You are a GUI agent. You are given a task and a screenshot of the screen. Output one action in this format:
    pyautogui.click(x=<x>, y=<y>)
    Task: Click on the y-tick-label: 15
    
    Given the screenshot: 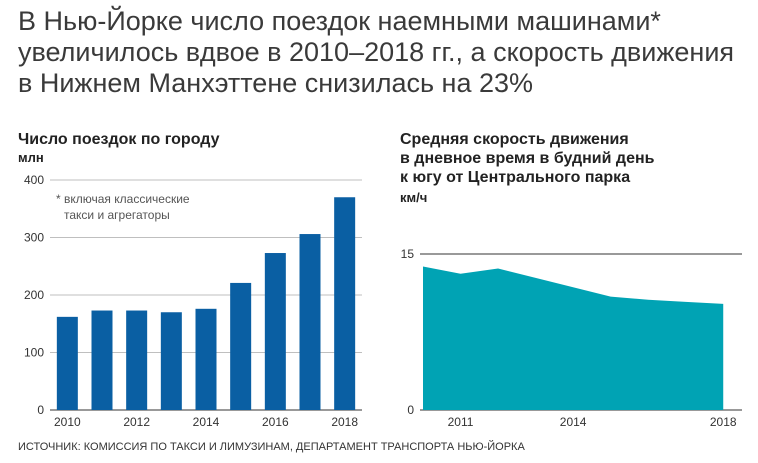 What is the action you would take?
    pyautogui.click(x=408, y=254)
    